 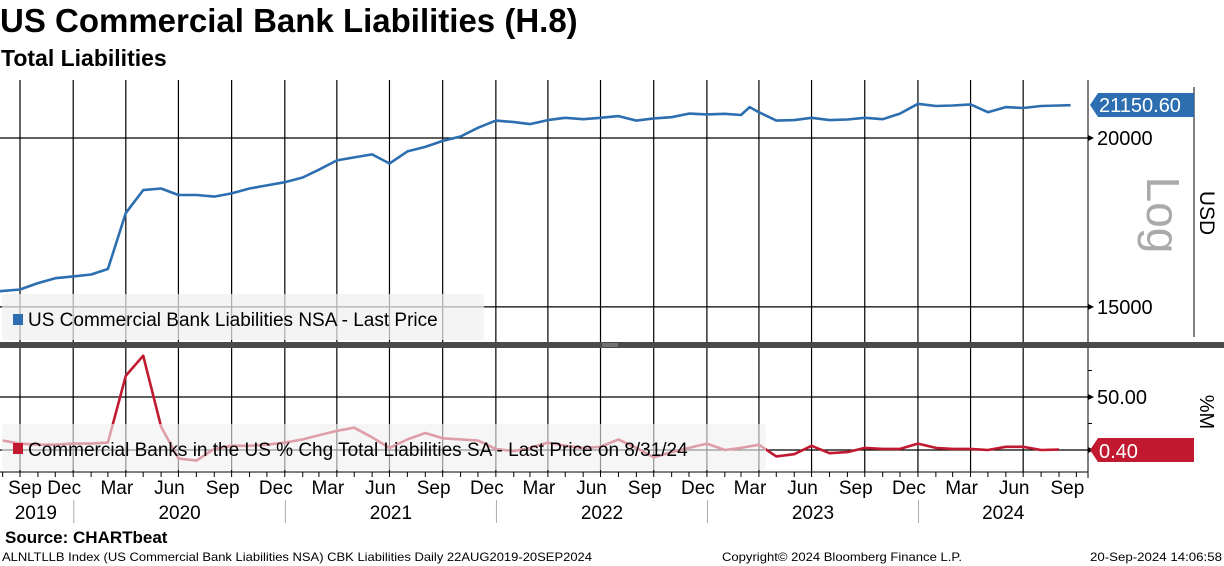 What do you see at coordinates (612, 345) in the screenshot?
I see `panel-divider` at bounding box center [612, 345].